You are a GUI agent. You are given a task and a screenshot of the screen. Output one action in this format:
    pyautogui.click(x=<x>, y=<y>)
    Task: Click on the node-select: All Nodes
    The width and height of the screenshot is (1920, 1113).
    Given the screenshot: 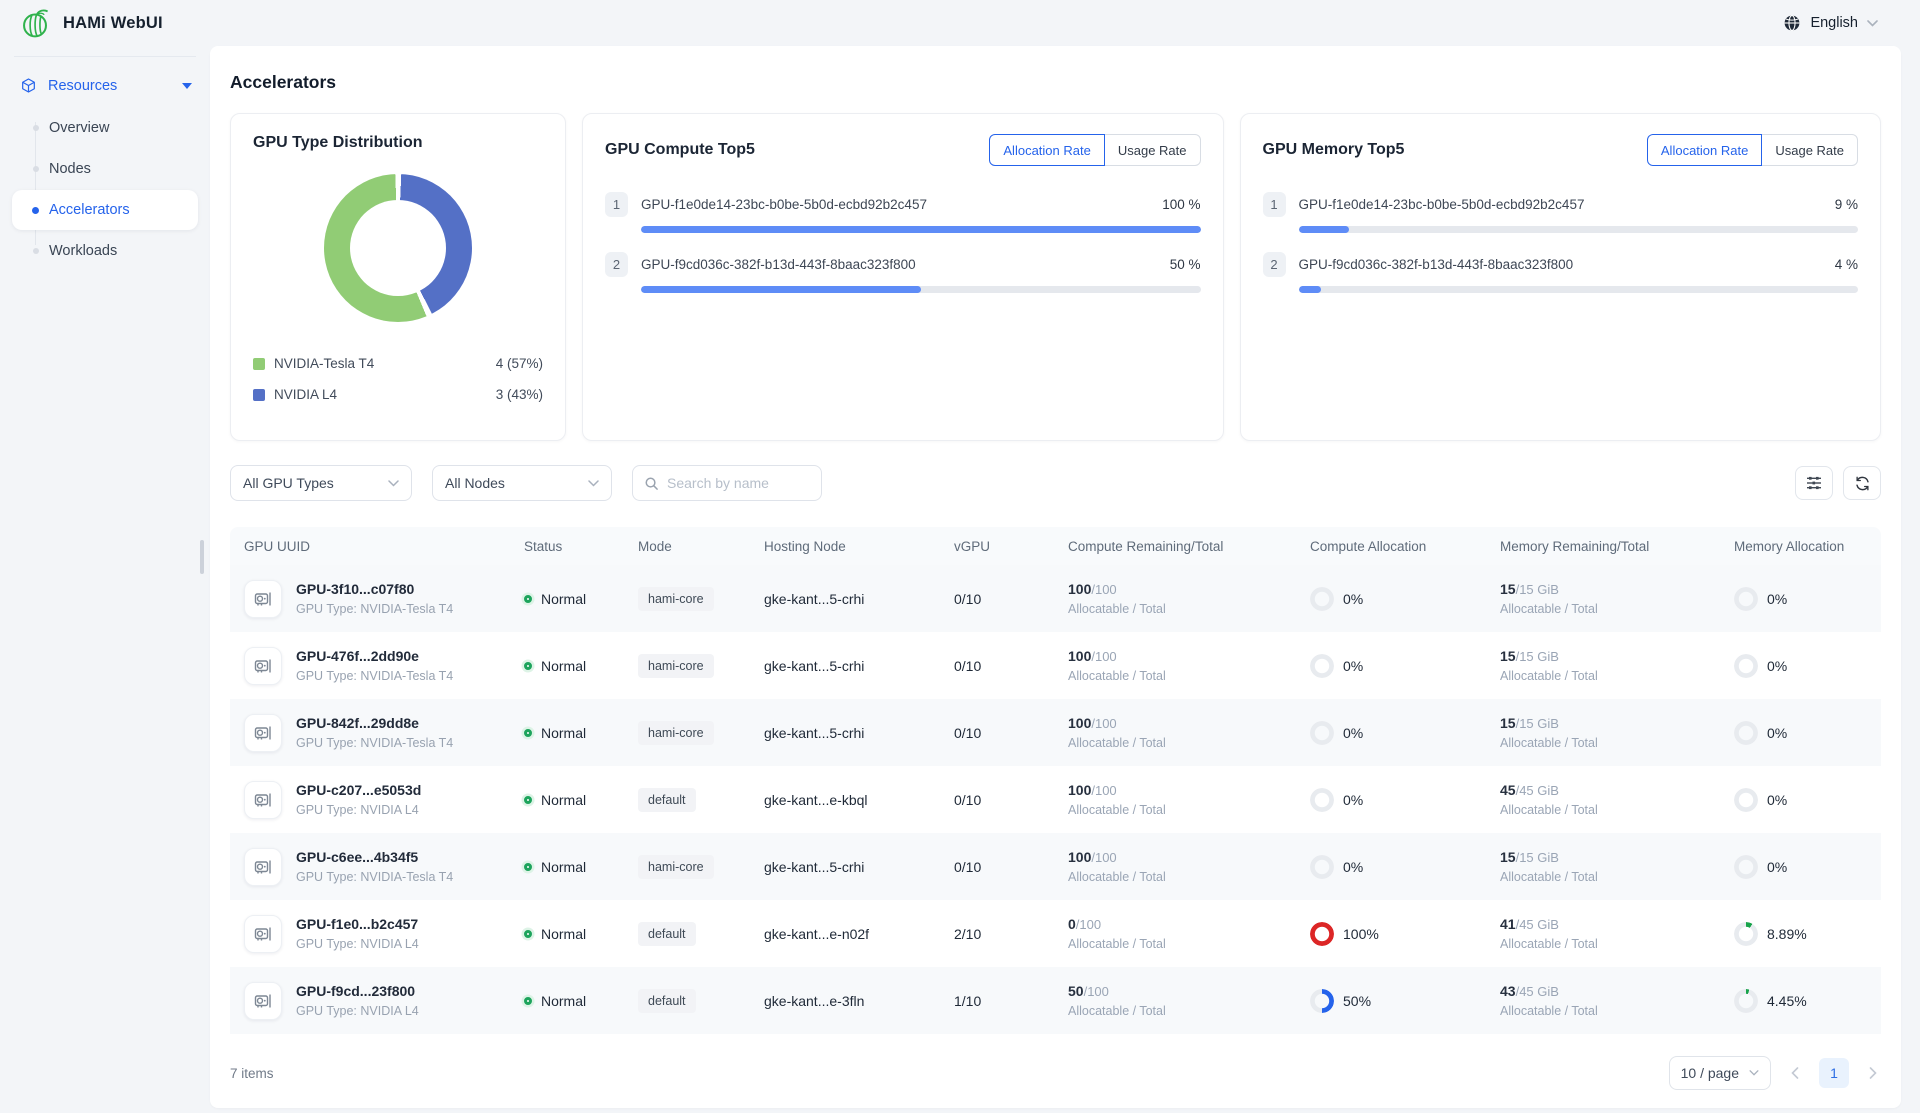 What is the action you would take?
    pyautogui.click(x=522, y=483)
    